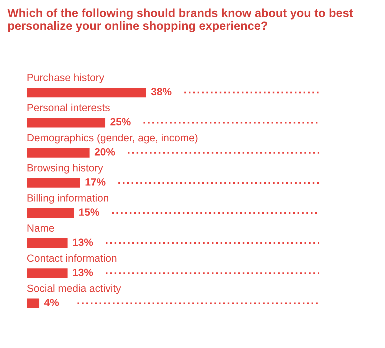 Image resolution: width=385 pixels, height=348 pixels. Describe the element at coordinates (74, 289) in the screenshot. I see `y-tick-label: Social media activity` at that location.